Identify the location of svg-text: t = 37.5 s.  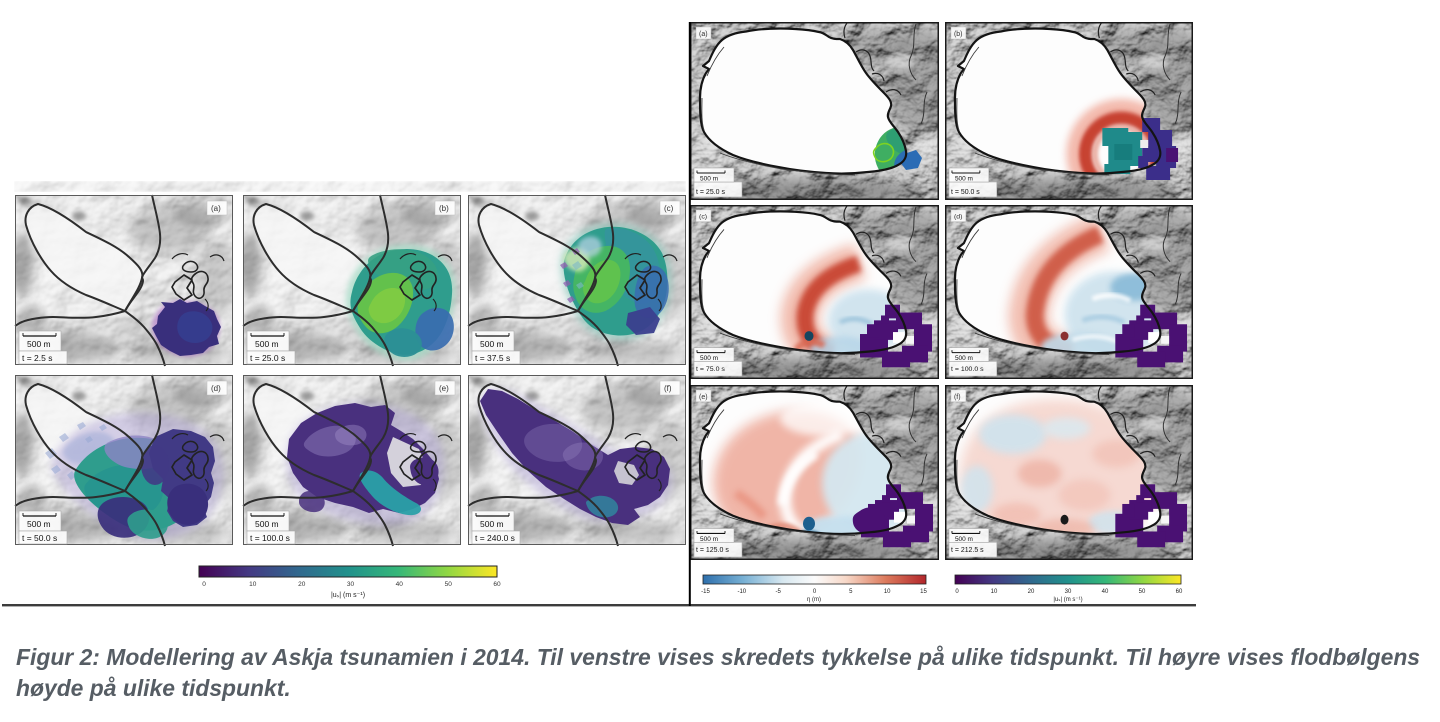
(492, 358).